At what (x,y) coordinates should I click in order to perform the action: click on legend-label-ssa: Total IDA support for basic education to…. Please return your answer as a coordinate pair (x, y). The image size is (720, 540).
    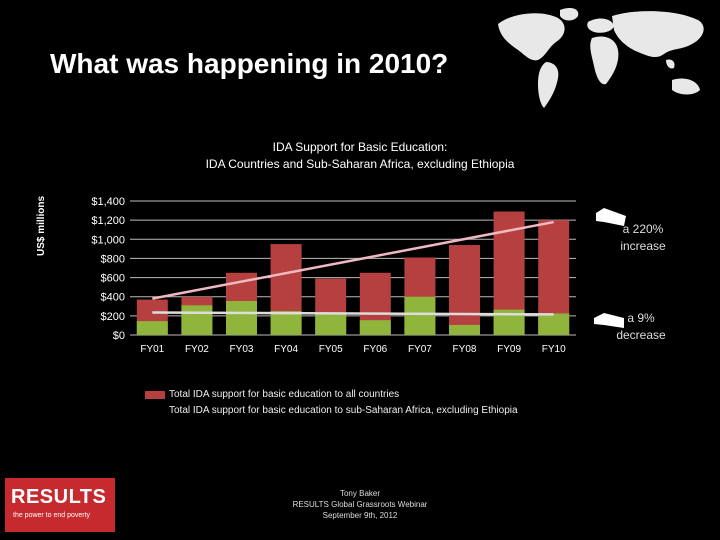
    Looking at the image, I should click on (343, 410).